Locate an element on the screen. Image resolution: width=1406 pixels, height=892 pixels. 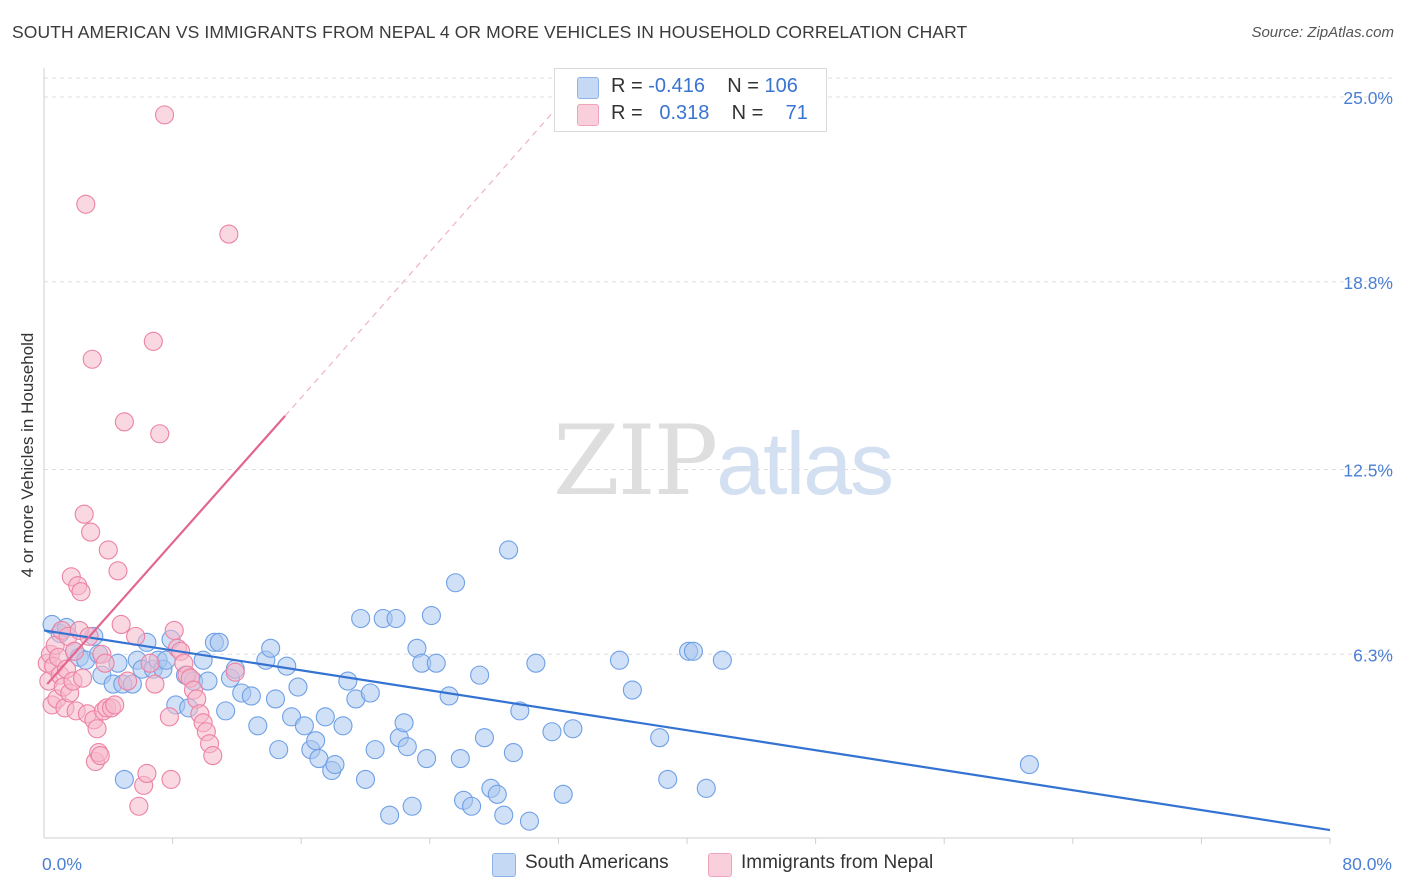
y-tick-label: 18.8% is located at coordinates (1368, 283).